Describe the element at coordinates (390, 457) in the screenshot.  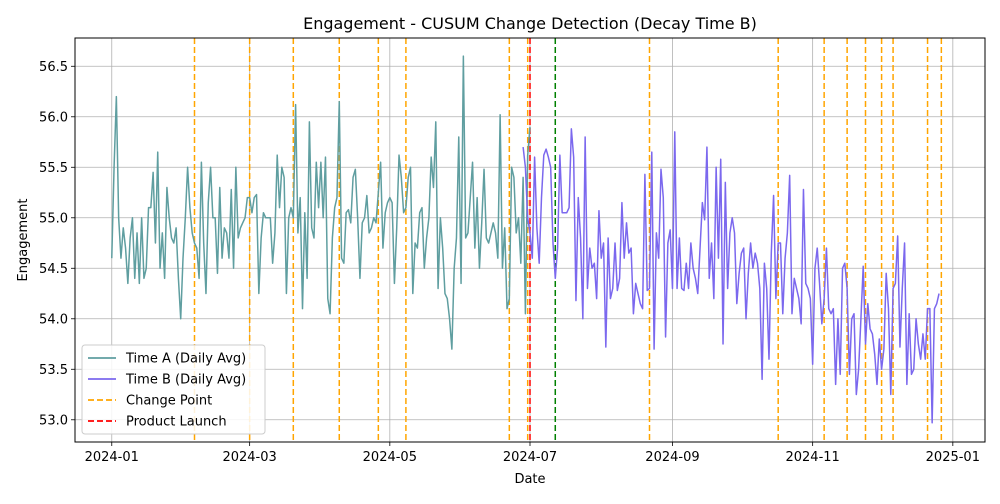
I see `x-tick-label: 2024-05` at that location.